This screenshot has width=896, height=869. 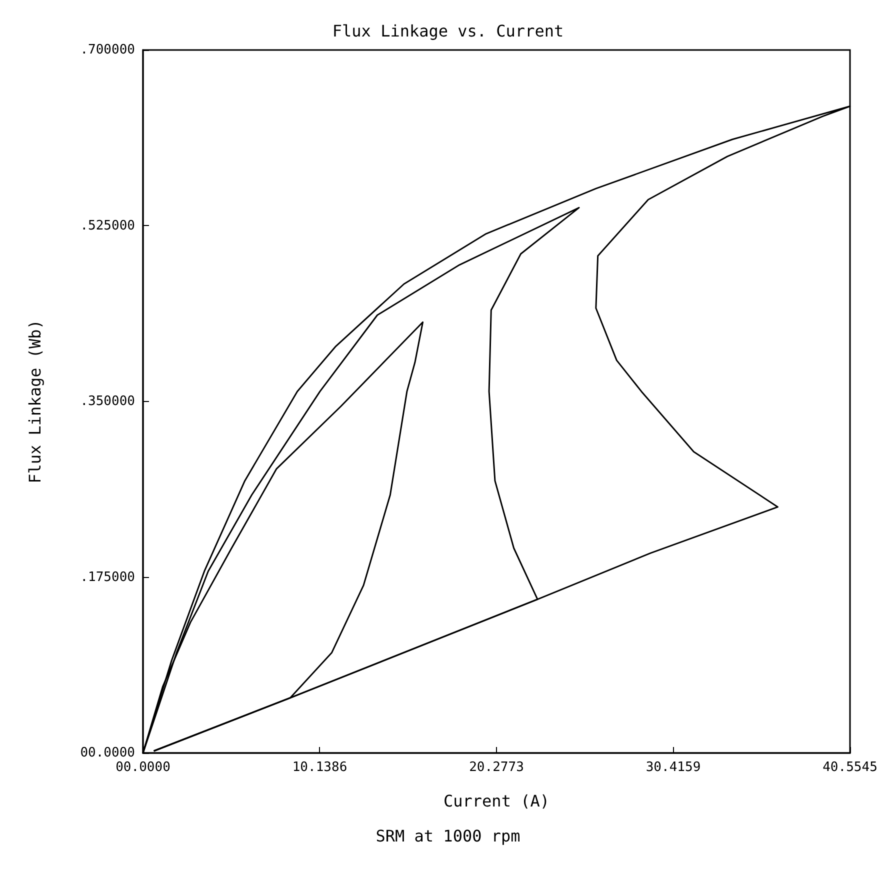 I want to click on chart-title: Flux Linkage vs. Current, so click(x=448, y=31).